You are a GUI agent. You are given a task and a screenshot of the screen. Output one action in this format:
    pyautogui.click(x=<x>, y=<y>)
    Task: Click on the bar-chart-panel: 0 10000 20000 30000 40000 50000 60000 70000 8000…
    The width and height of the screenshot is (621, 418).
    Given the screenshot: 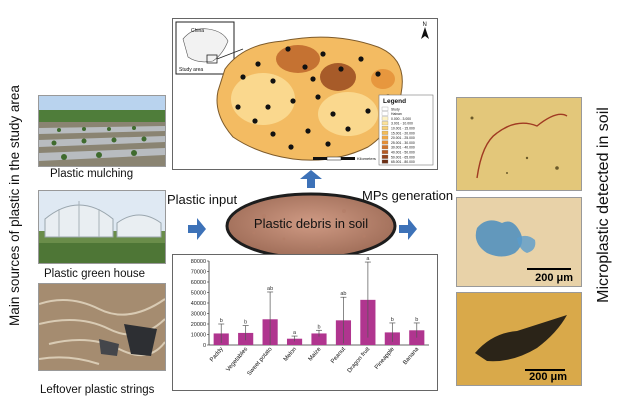 What is the action you would take?
    pyautogui.click(x=305, y=322)
    